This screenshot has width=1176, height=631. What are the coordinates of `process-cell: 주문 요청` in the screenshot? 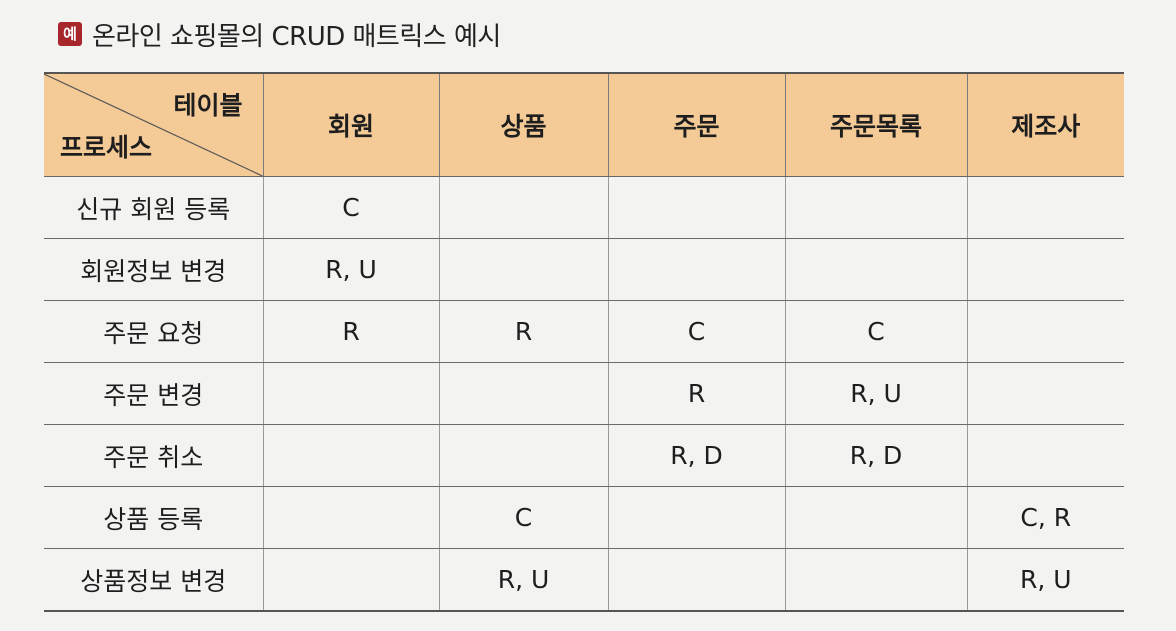 It's located at (153, 331).